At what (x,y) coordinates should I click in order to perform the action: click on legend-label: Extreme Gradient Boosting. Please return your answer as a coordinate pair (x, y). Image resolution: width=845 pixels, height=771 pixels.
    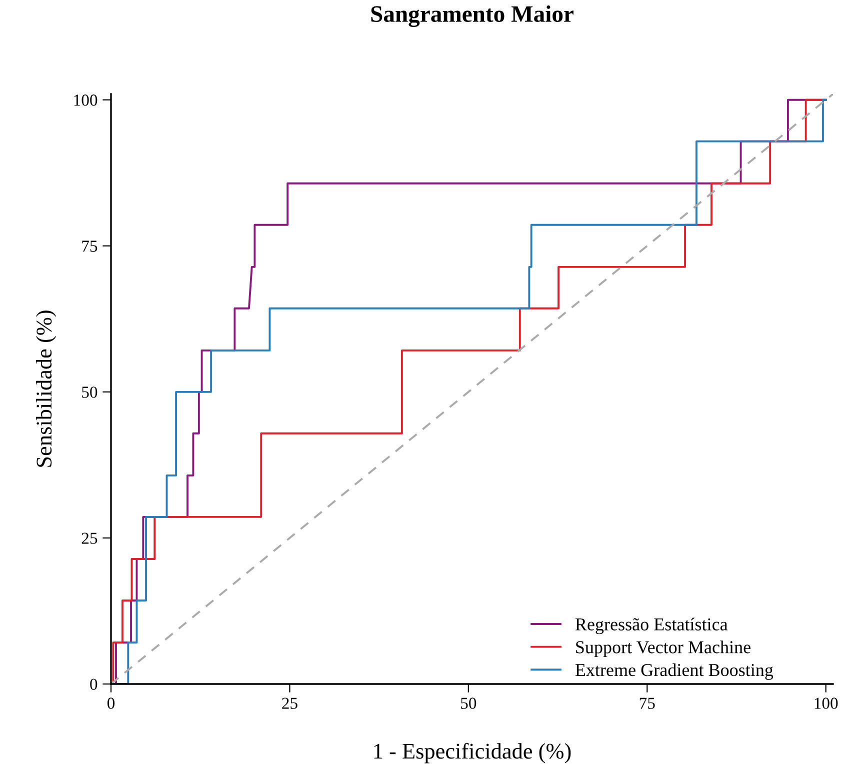
    Looking at the image, I should click on (674, 671).